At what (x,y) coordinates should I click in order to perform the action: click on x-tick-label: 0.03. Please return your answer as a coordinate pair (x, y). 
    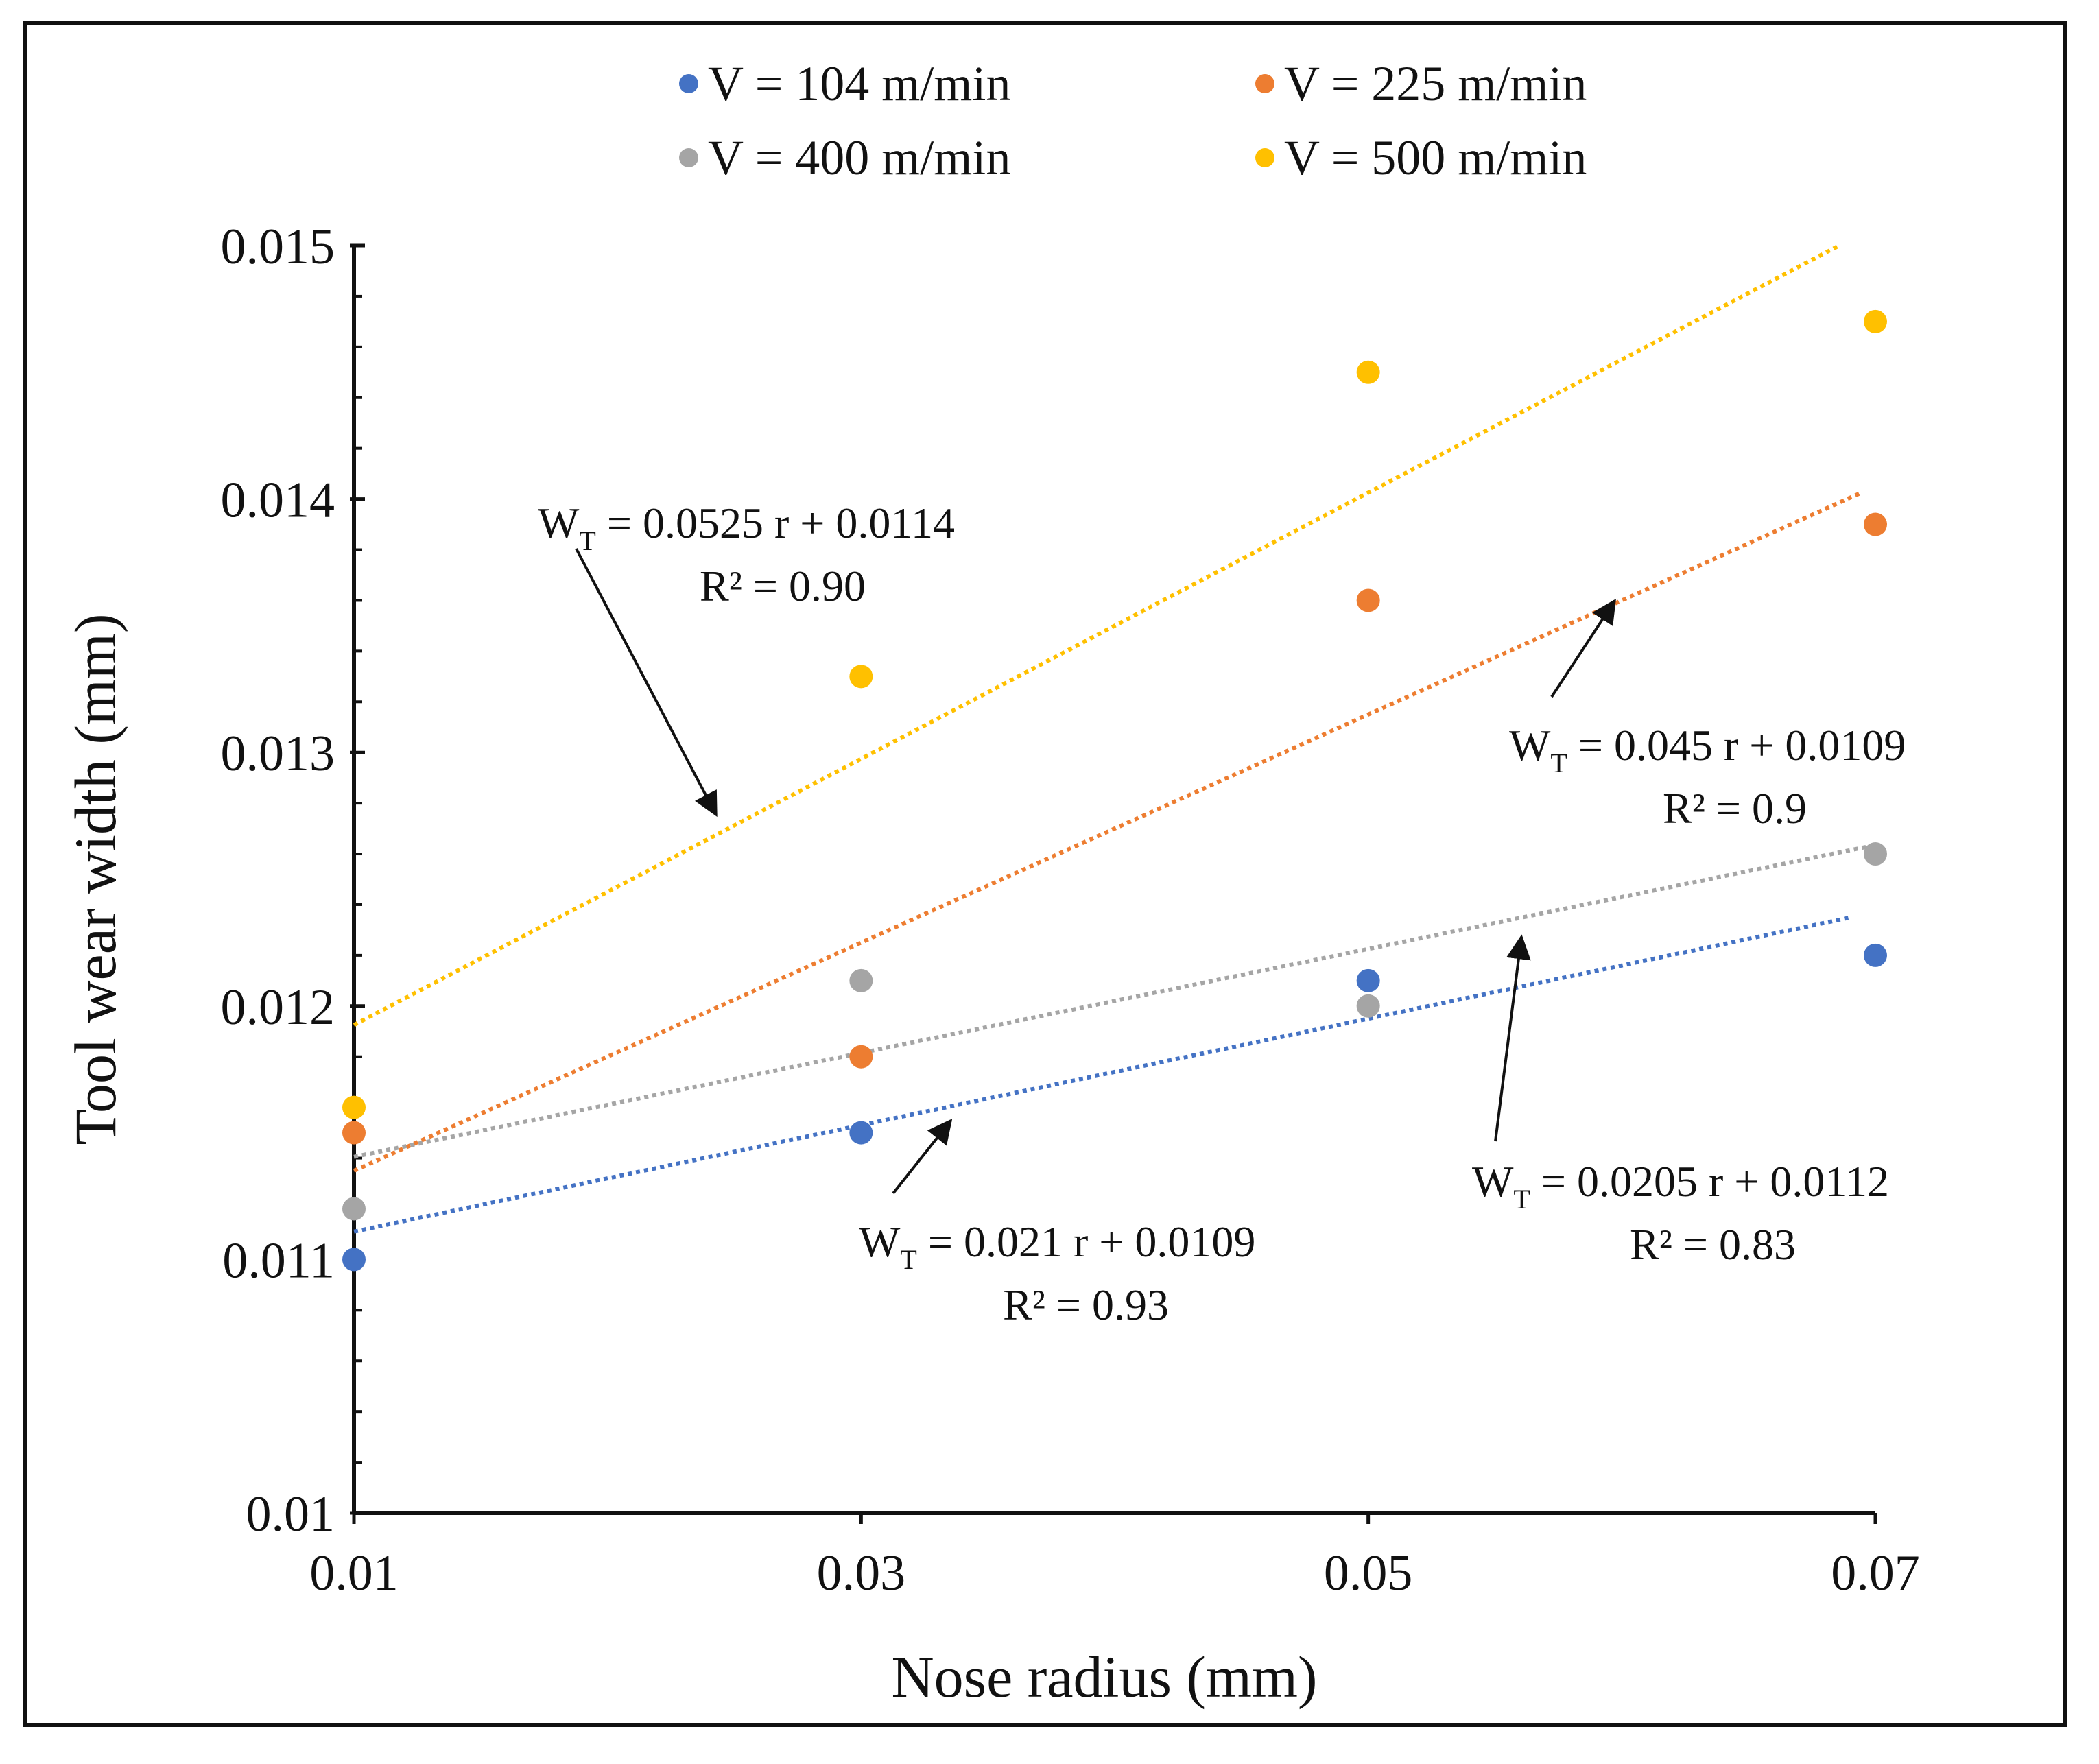
    Looking at the image, I should click on (861, 1573).